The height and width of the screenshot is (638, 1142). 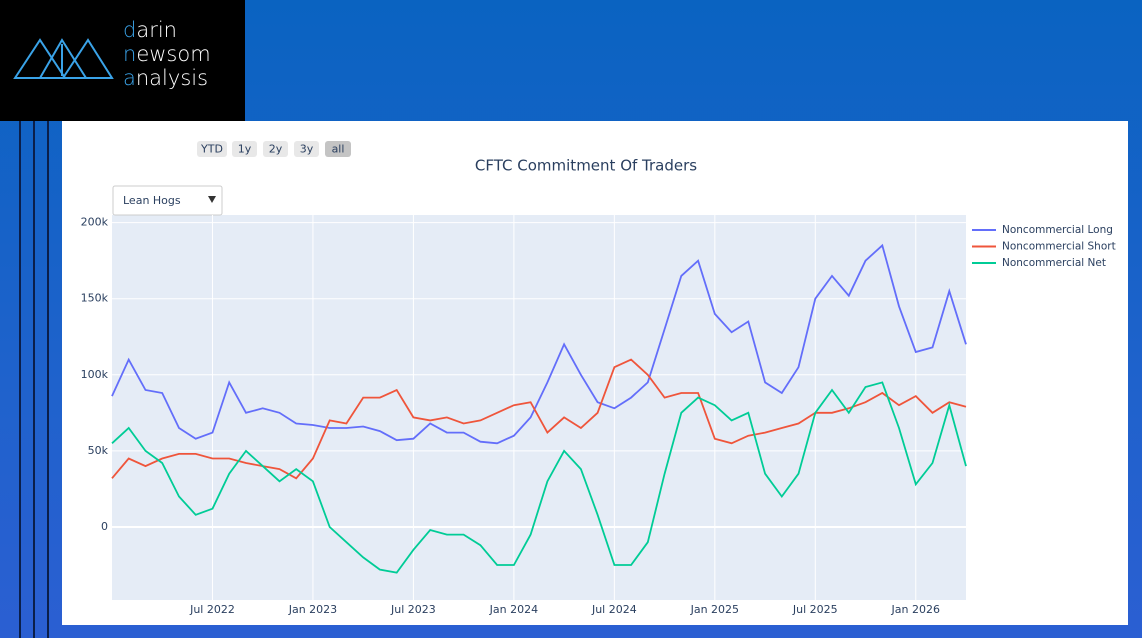 I want to click on logo-text: darin newsom analysis, so click(x=167, y=54).